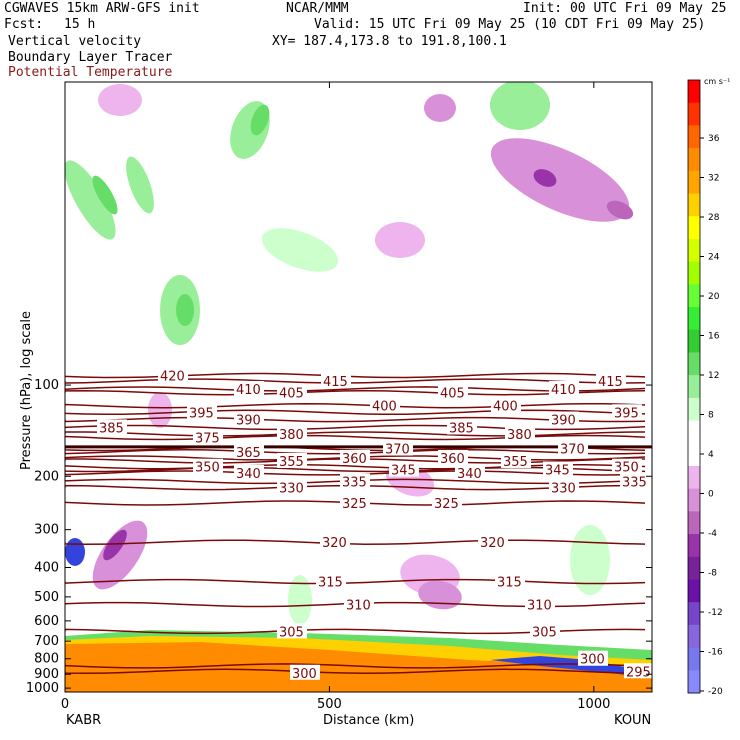 The width and height of the screenshot is (740, 740). I want to click on colorbar-label: -16, so click(715, 653).